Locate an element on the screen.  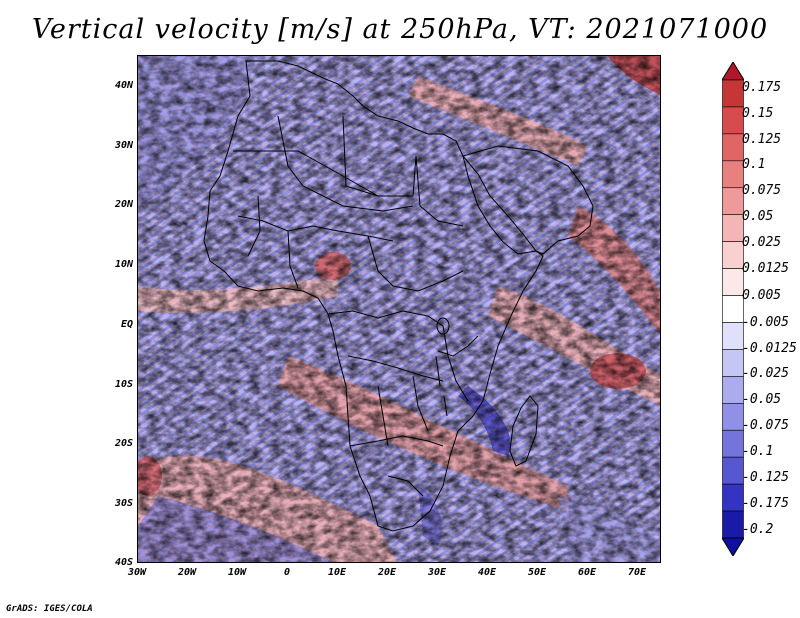
lakes is located at coordinates (442, 367).